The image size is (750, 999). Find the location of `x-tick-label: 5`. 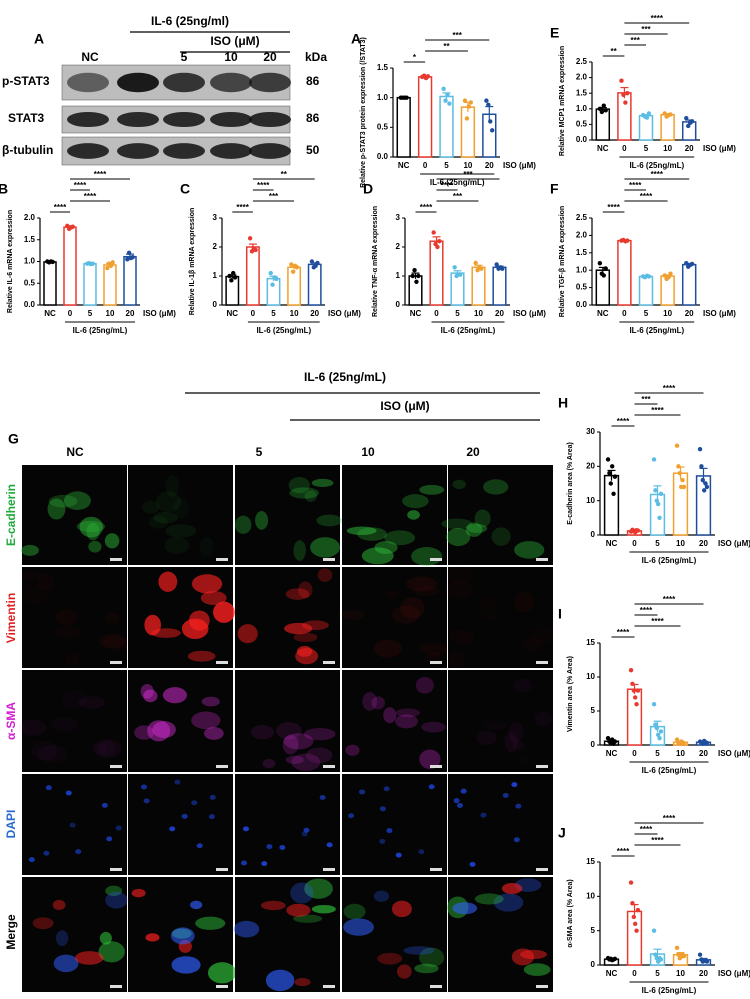

x-tick-label: 5 is located at coordinates (457, 313).